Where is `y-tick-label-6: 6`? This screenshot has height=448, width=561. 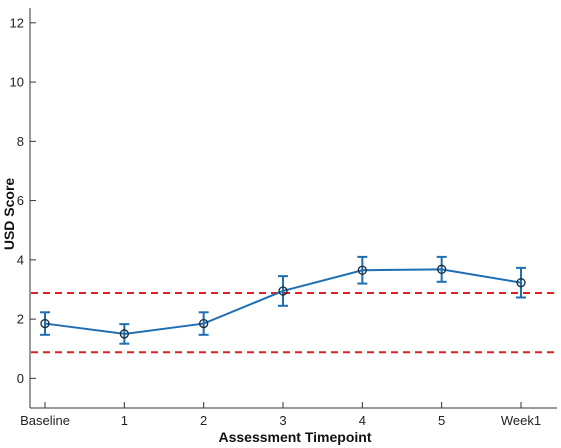 y-tick-label-6: 6 is located at coordinates (20, 200).